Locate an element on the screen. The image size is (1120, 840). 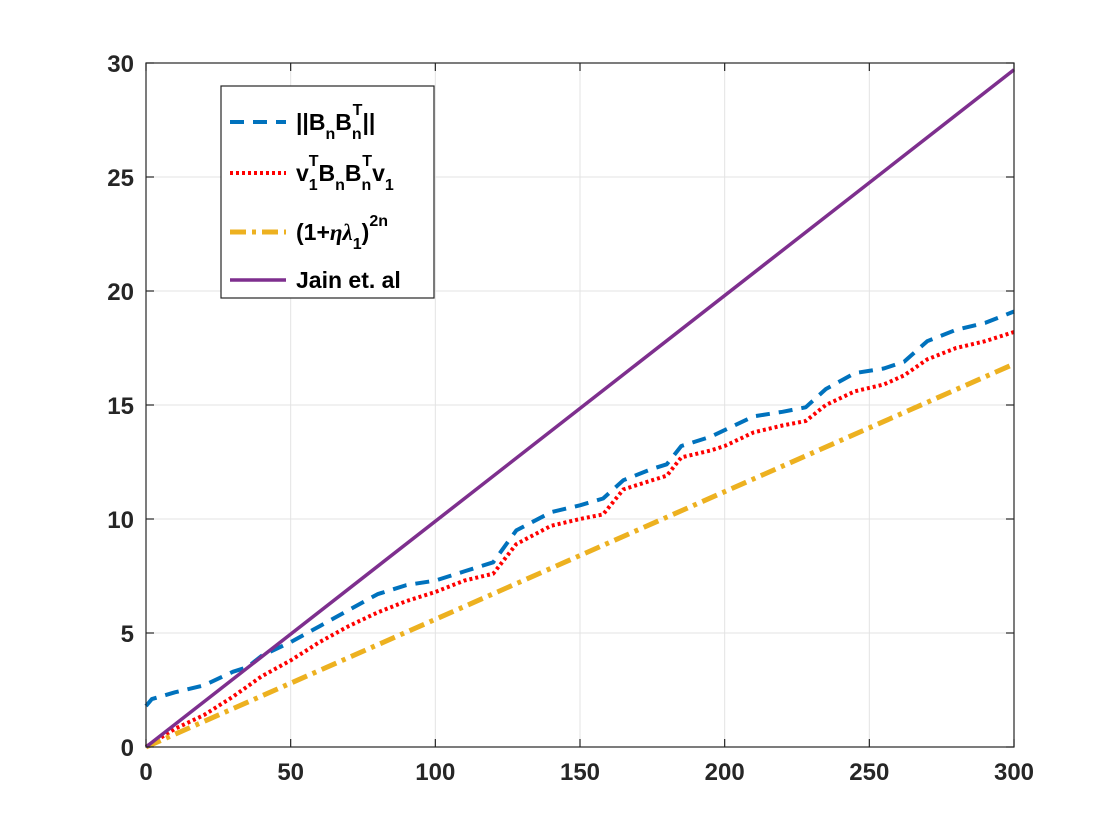
y-tick-label: 15 is located at coordinates (120, 406).